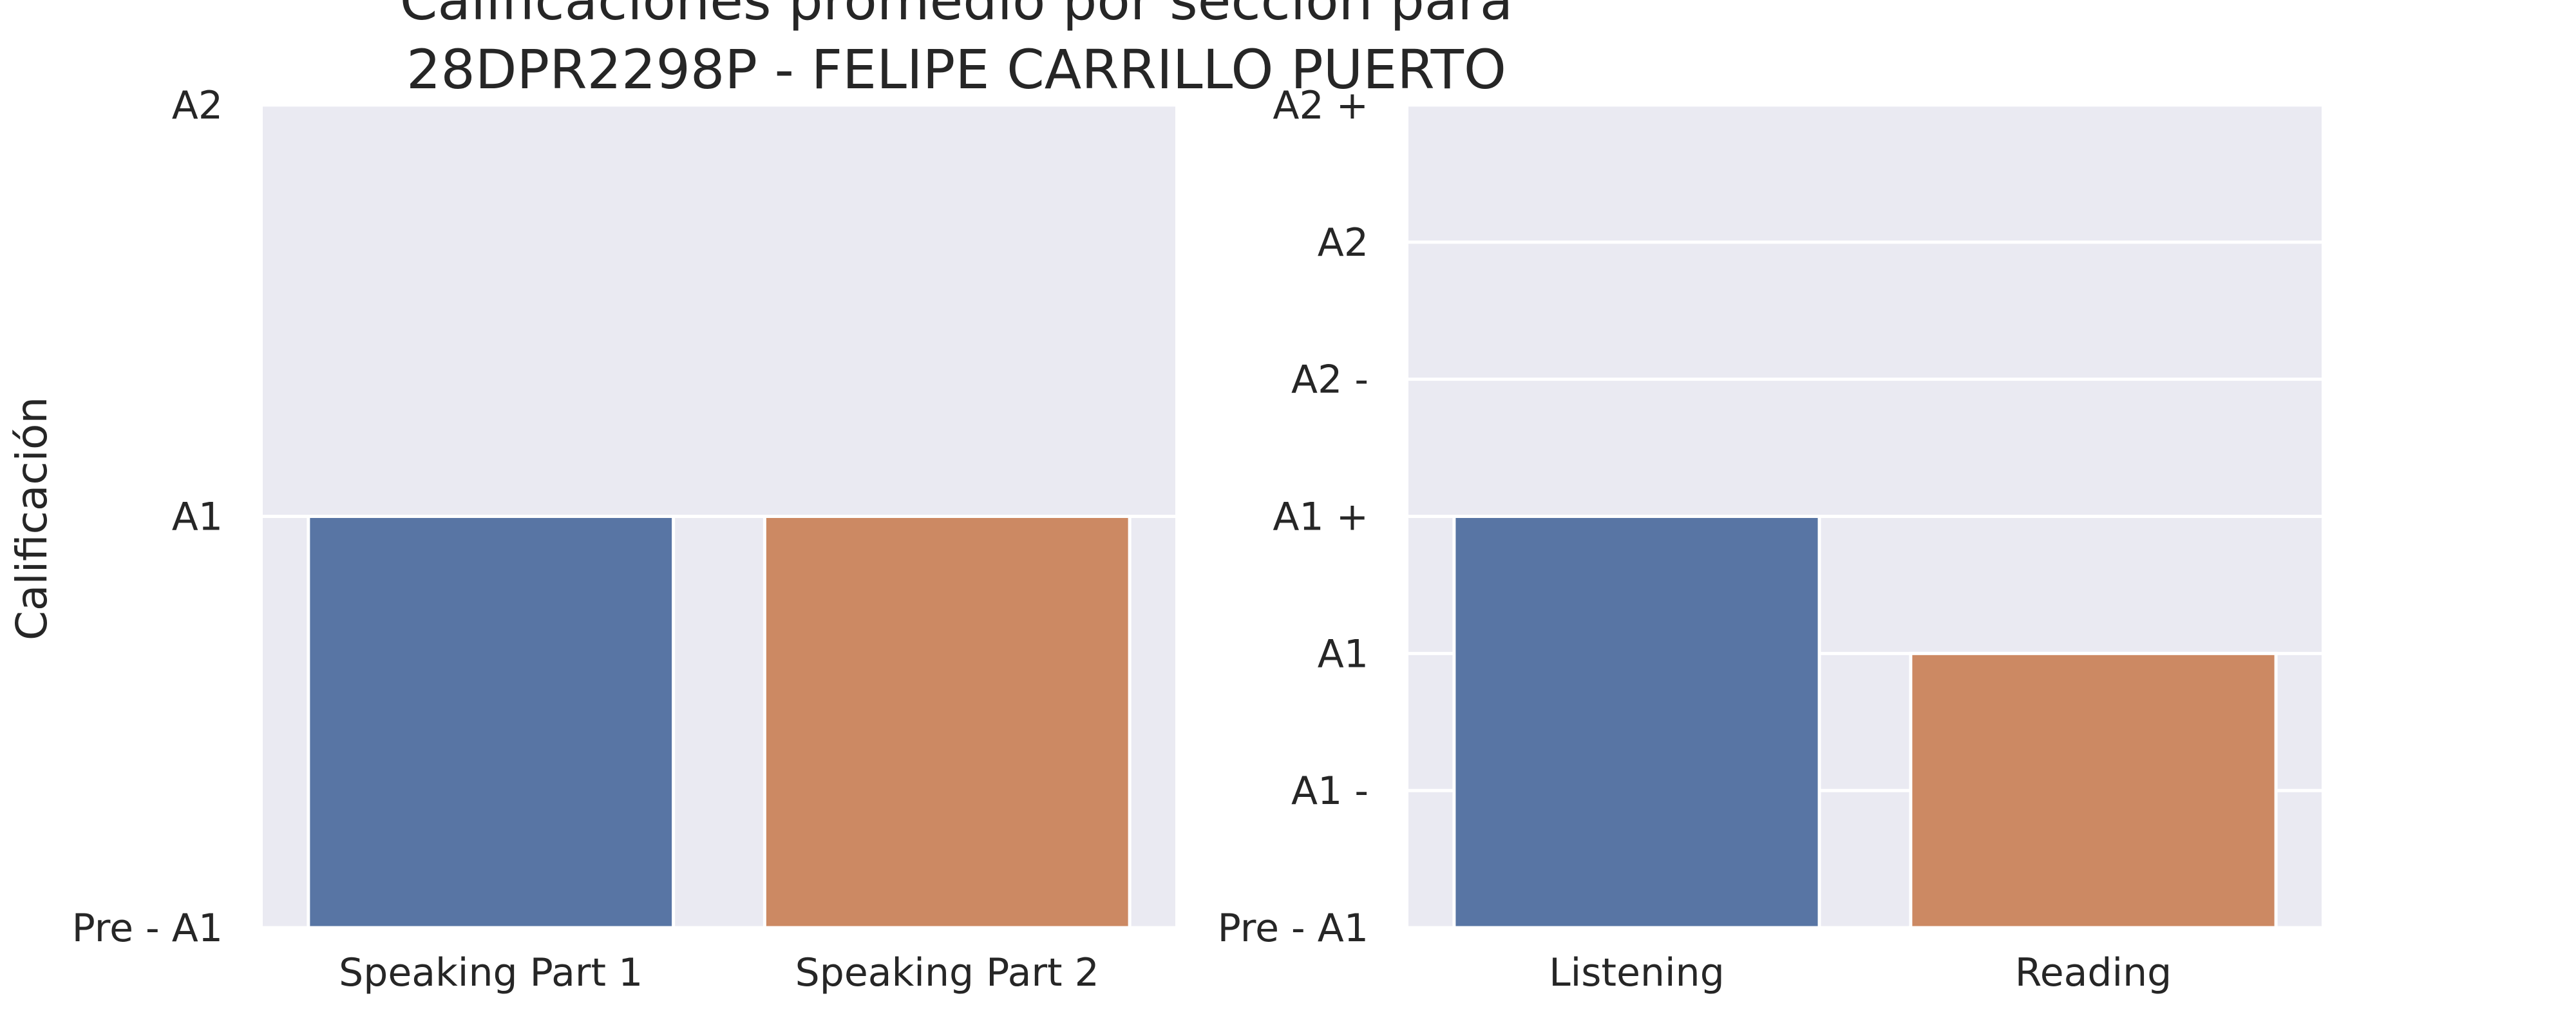 This screenshot has height=1034, width=2576. I want to click on panel-2-y-tick-label: A2 +, so click(1320, 106).